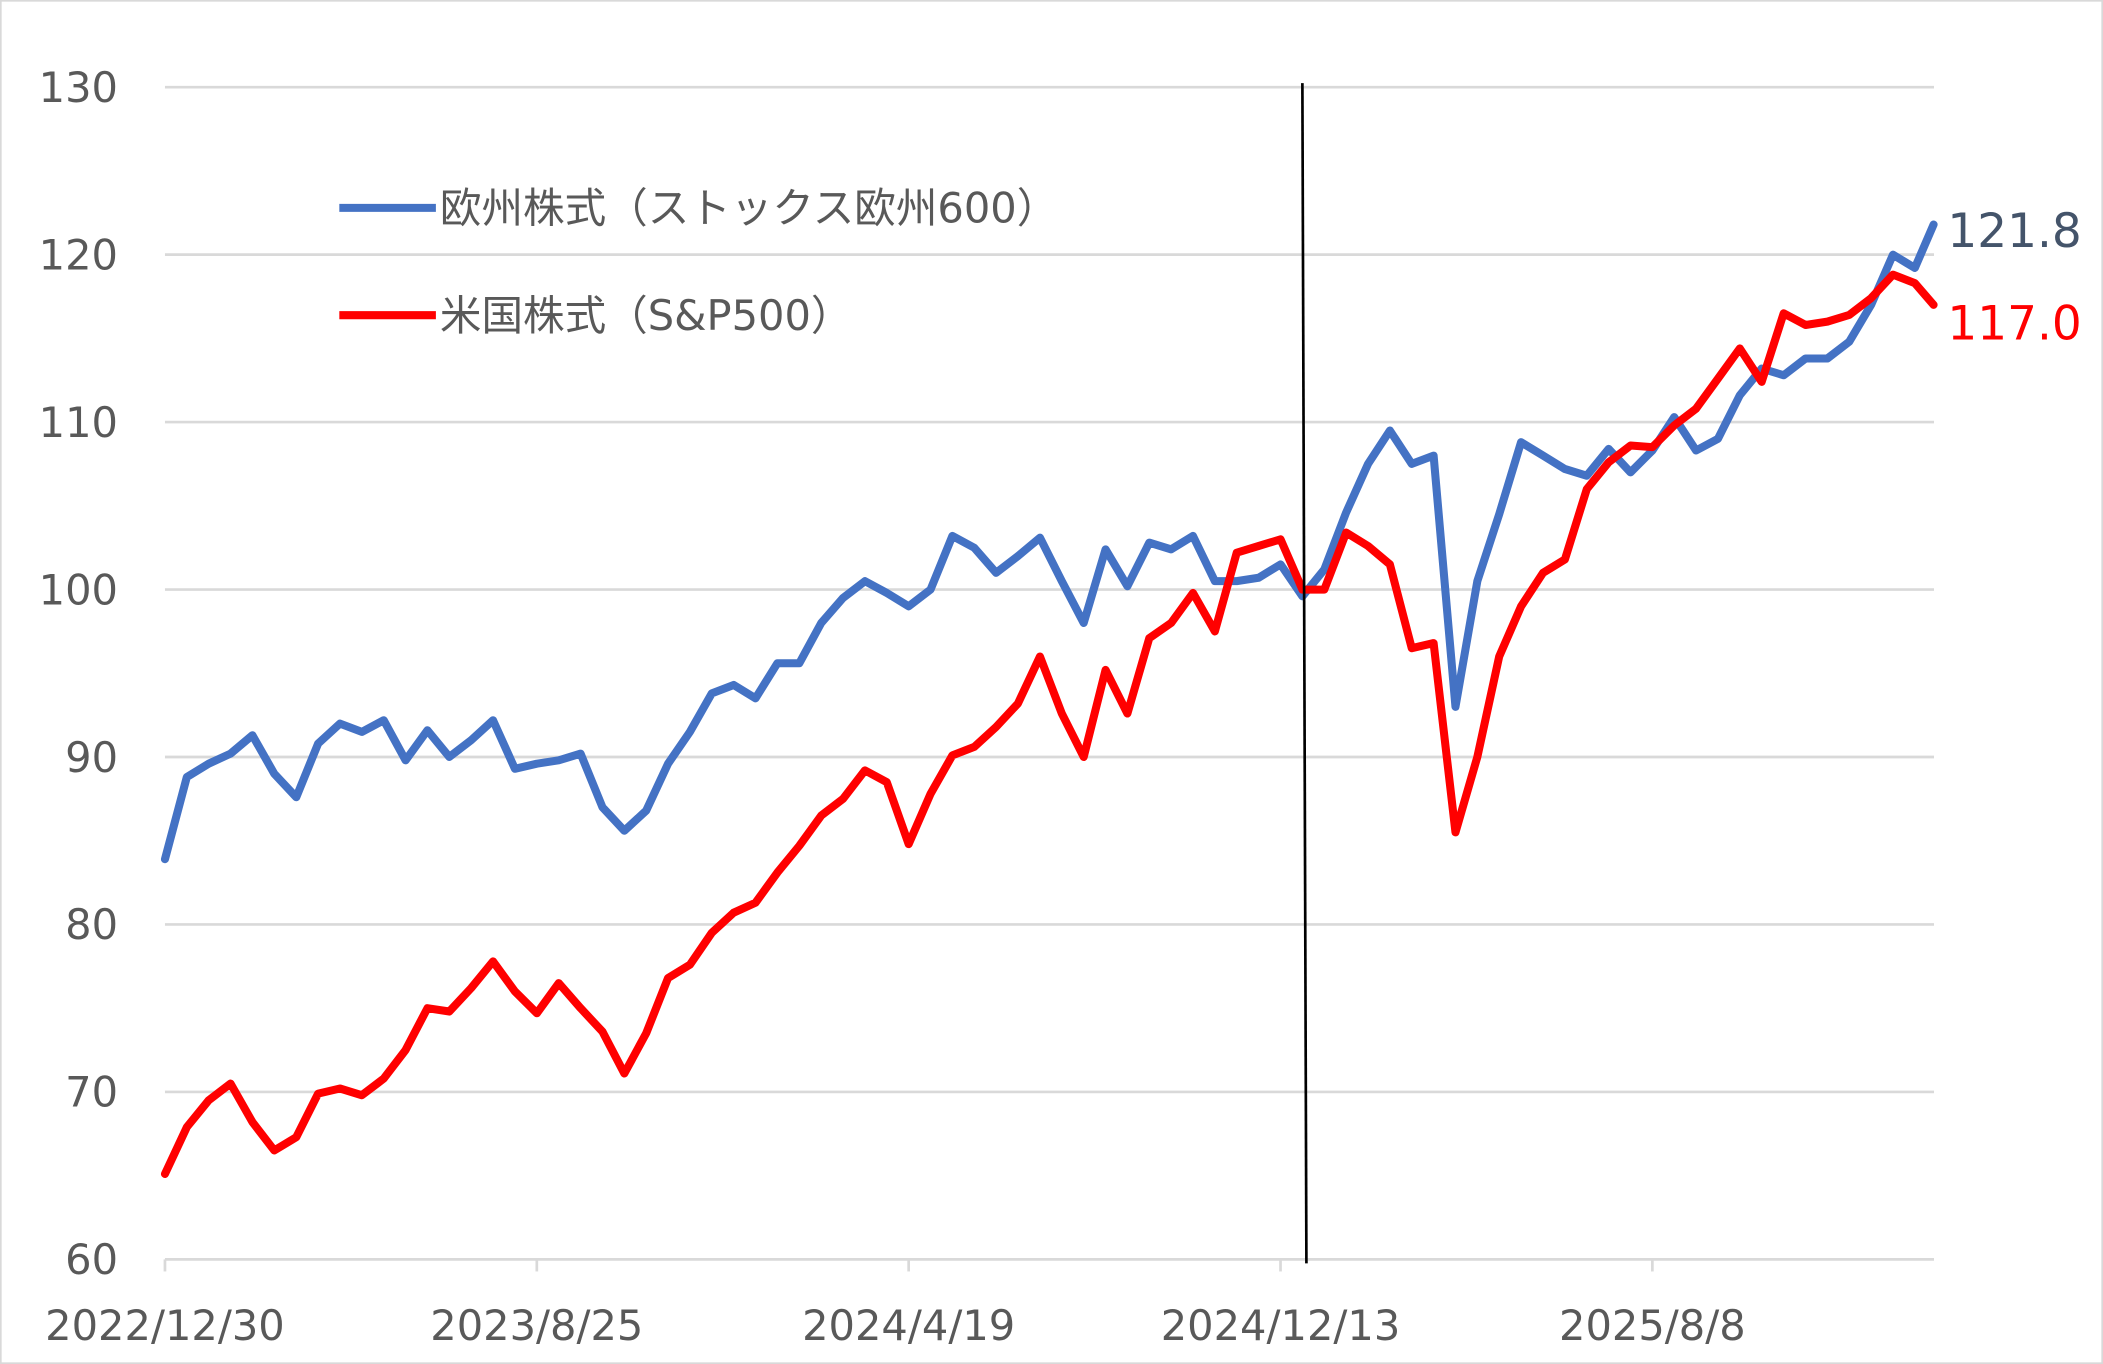 The image size is (2103, 1364). I want to click on x-tick-label: 2022/12/30, so click(165, 1325).